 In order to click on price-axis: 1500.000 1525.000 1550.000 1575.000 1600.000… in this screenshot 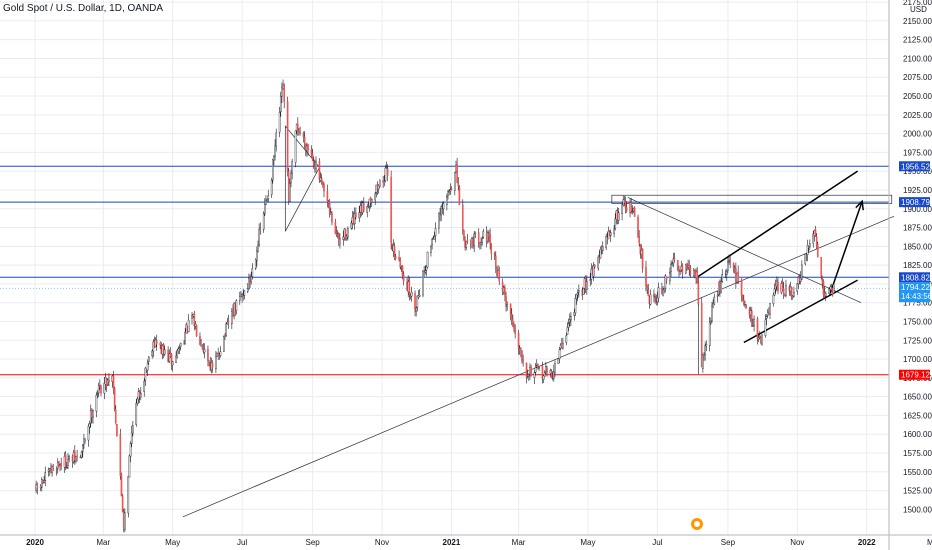, I will do `click(910, 275)`.